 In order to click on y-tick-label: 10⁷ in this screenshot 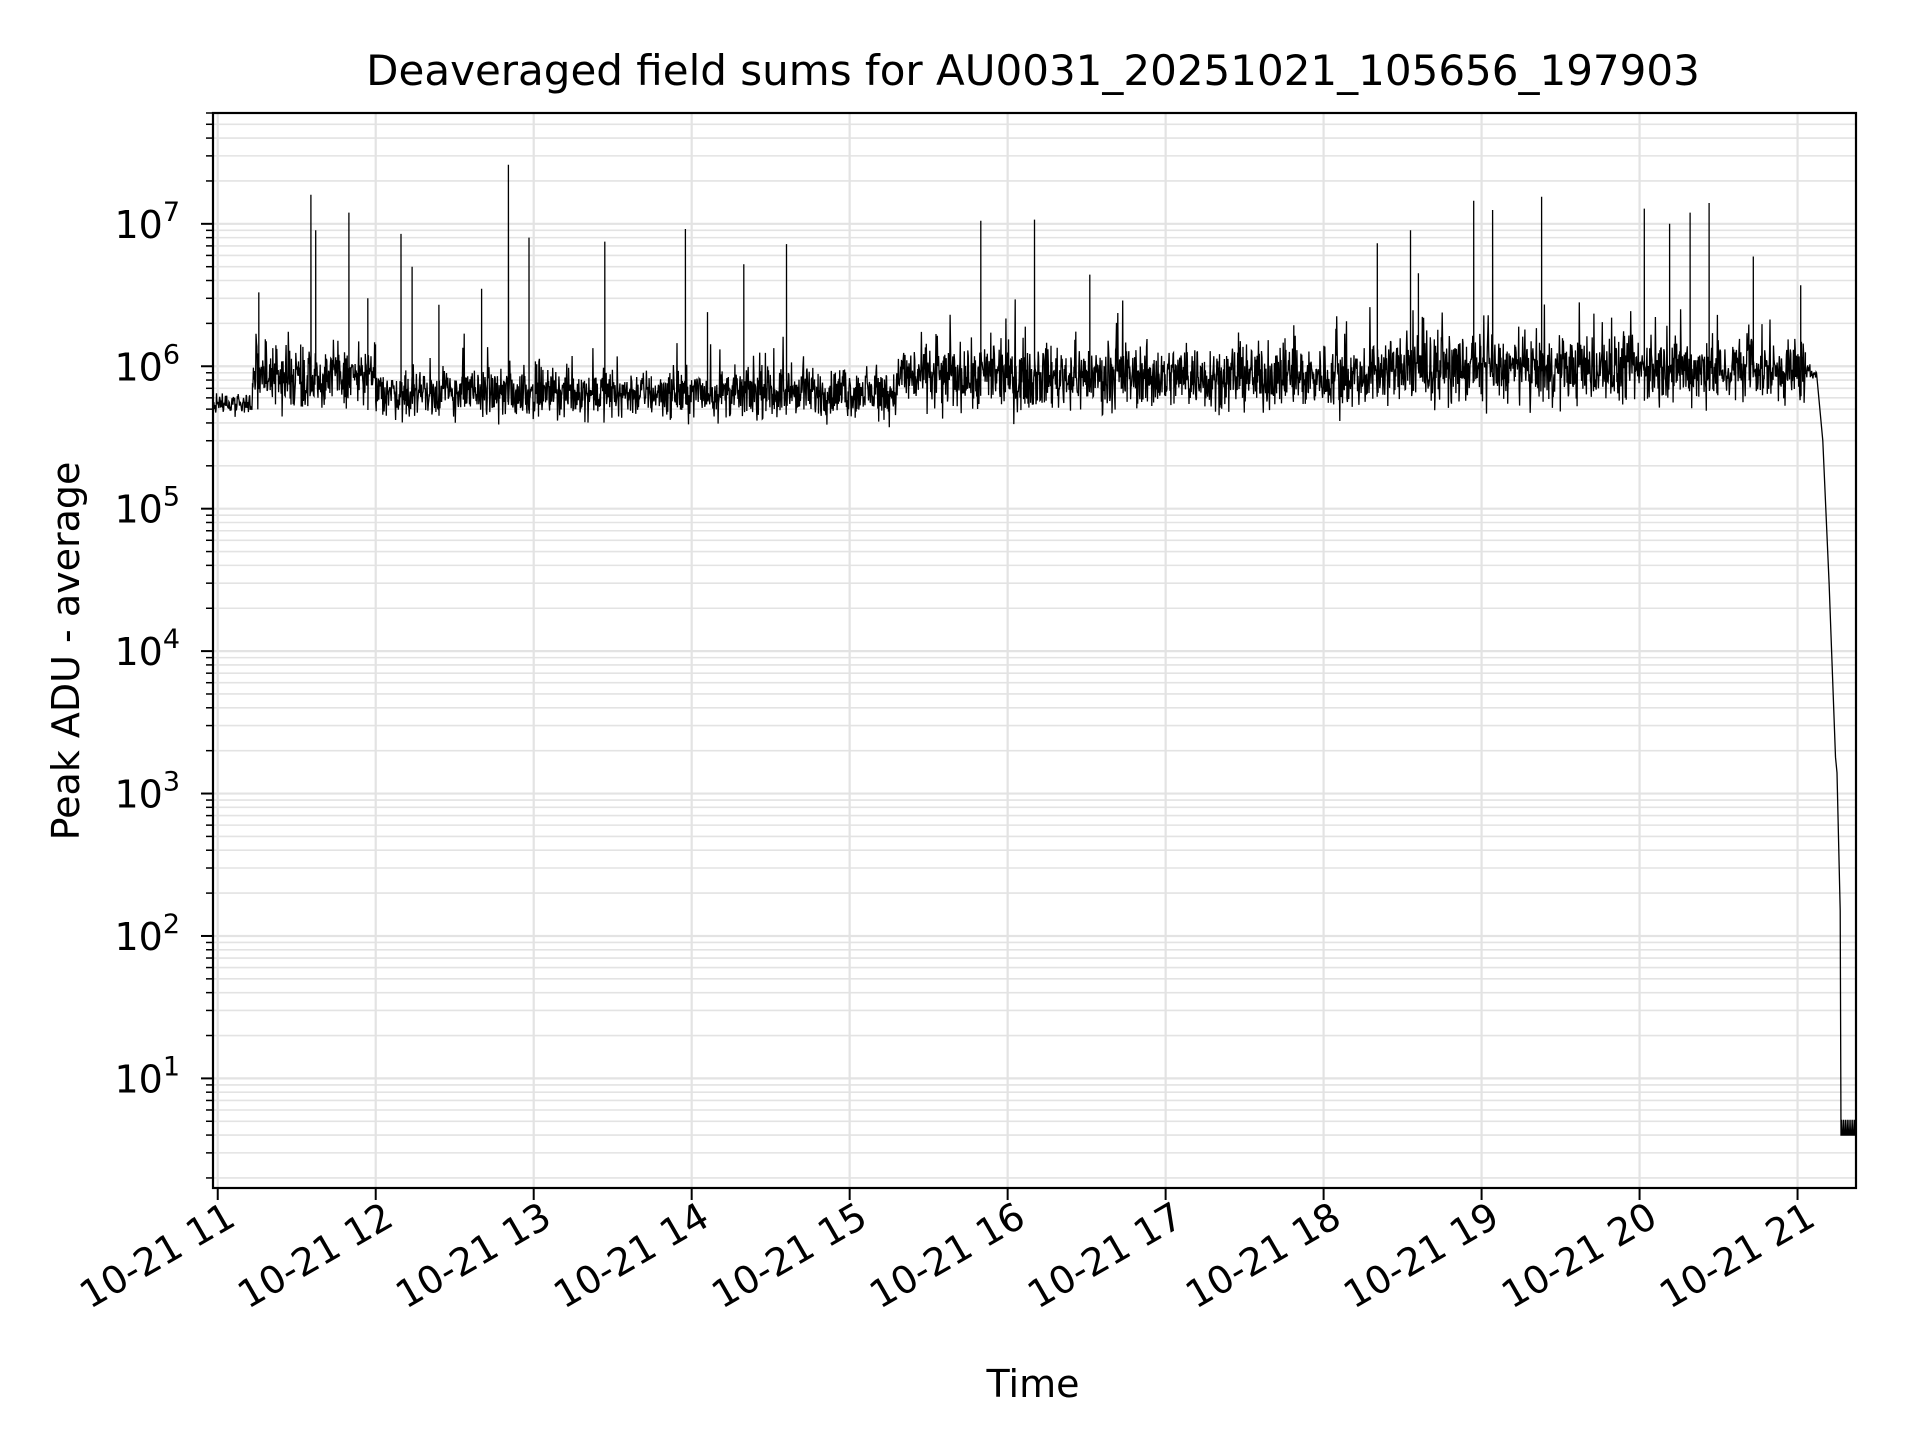, I will do `click(147, 222)`.